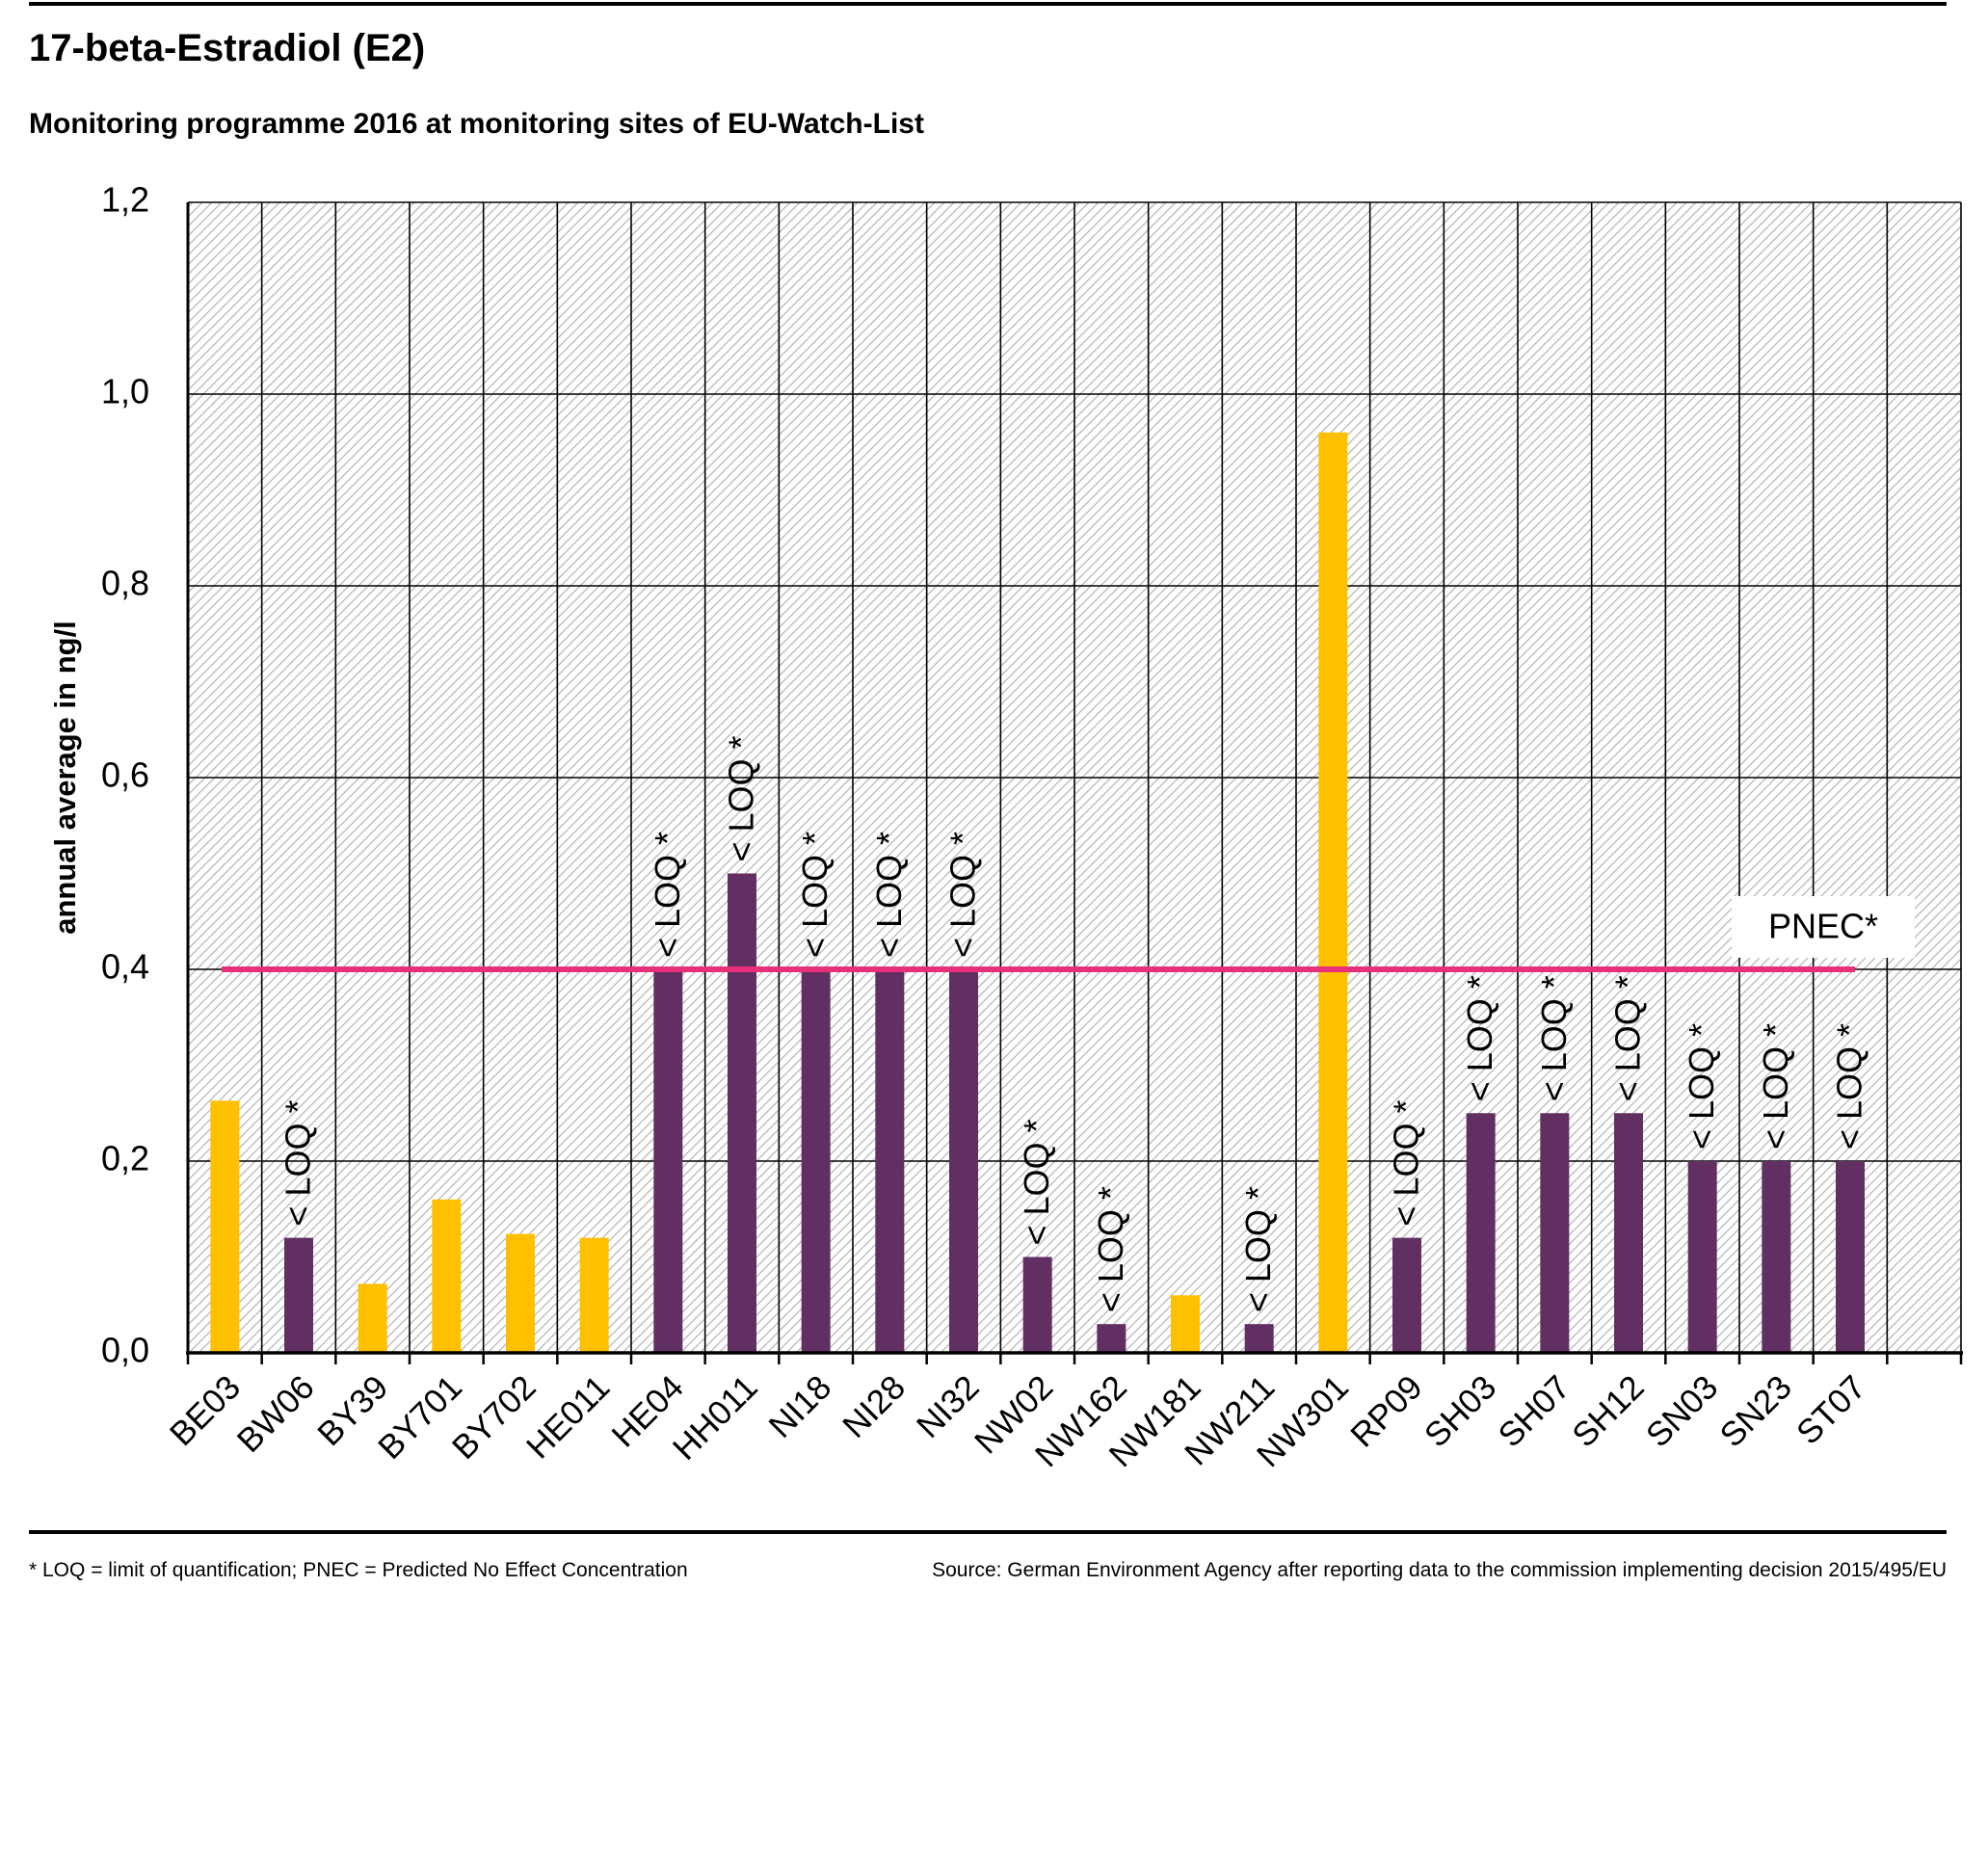  Describe the element at coordinates (420, 1418) in the screenshot. I see `x-tick-label-by701: BY701` at that location.